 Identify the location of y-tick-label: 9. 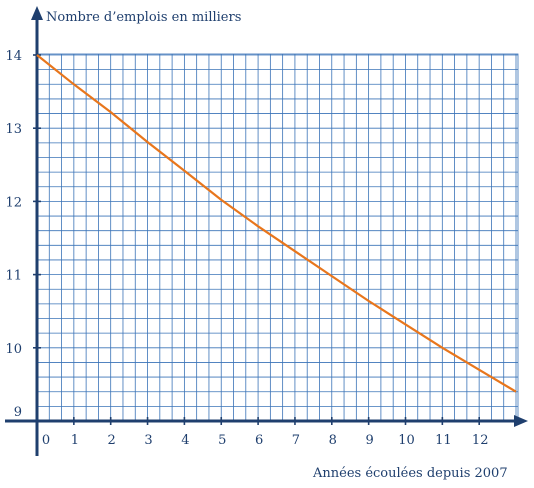
(18, 412).